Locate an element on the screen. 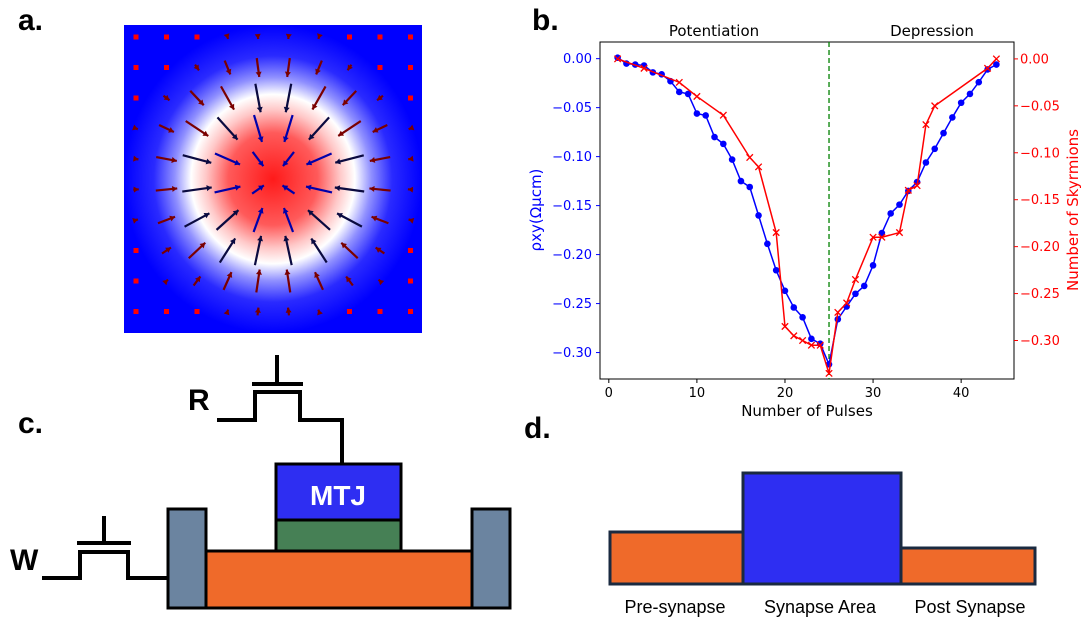 This screenshot has width=1084, height=619. left-y-tick-label: −0.20 is located at coordinates (572, 255).